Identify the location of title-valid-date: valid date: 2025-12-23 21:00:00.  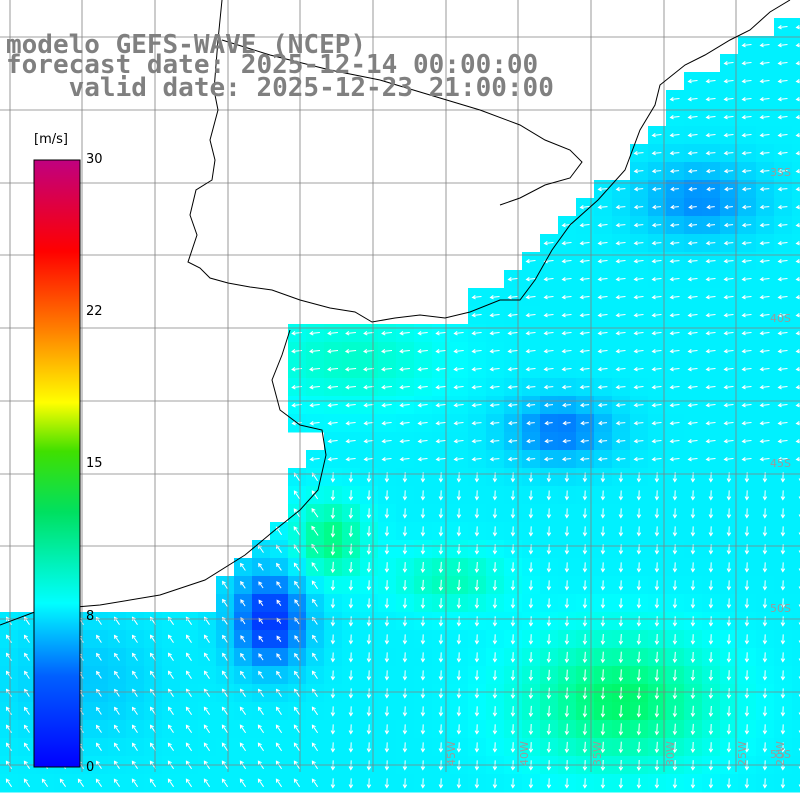
(280, 88).